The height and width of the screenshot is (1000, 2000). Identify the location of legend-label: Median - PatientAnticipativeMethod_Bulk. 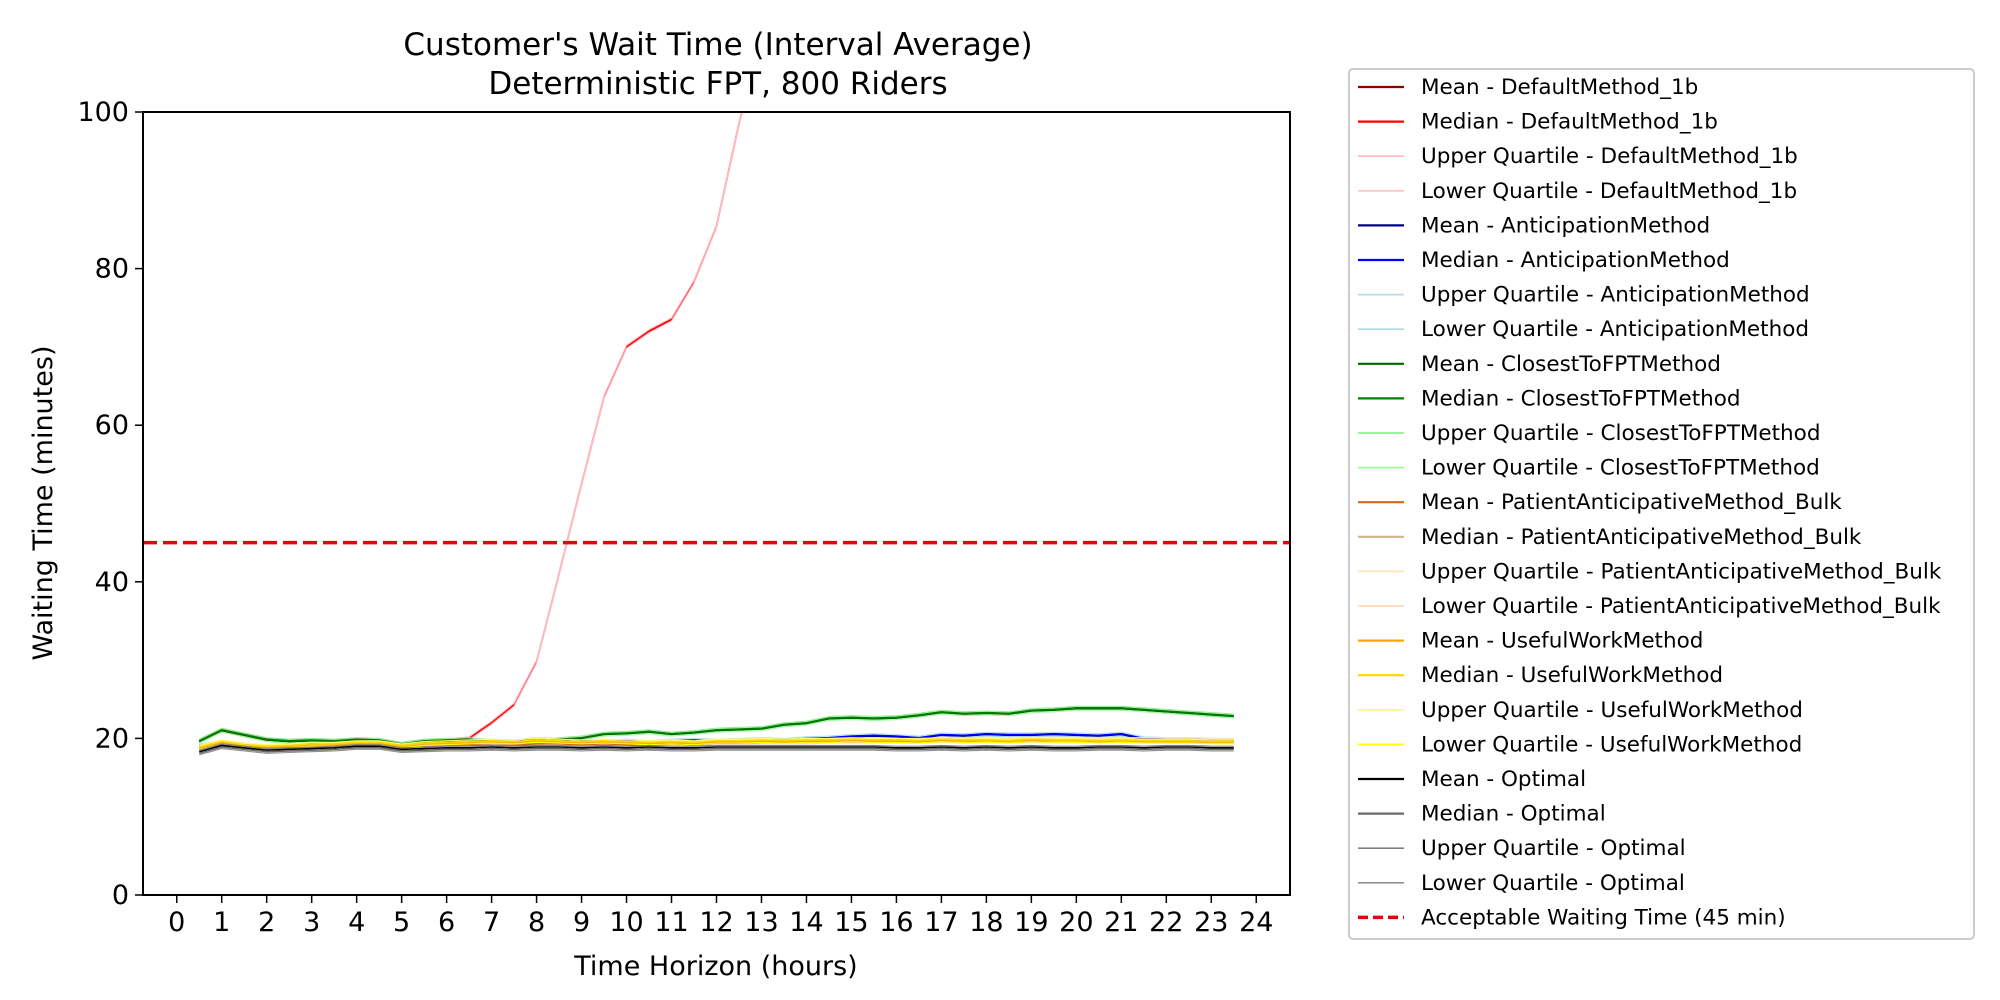
(1641, 537).